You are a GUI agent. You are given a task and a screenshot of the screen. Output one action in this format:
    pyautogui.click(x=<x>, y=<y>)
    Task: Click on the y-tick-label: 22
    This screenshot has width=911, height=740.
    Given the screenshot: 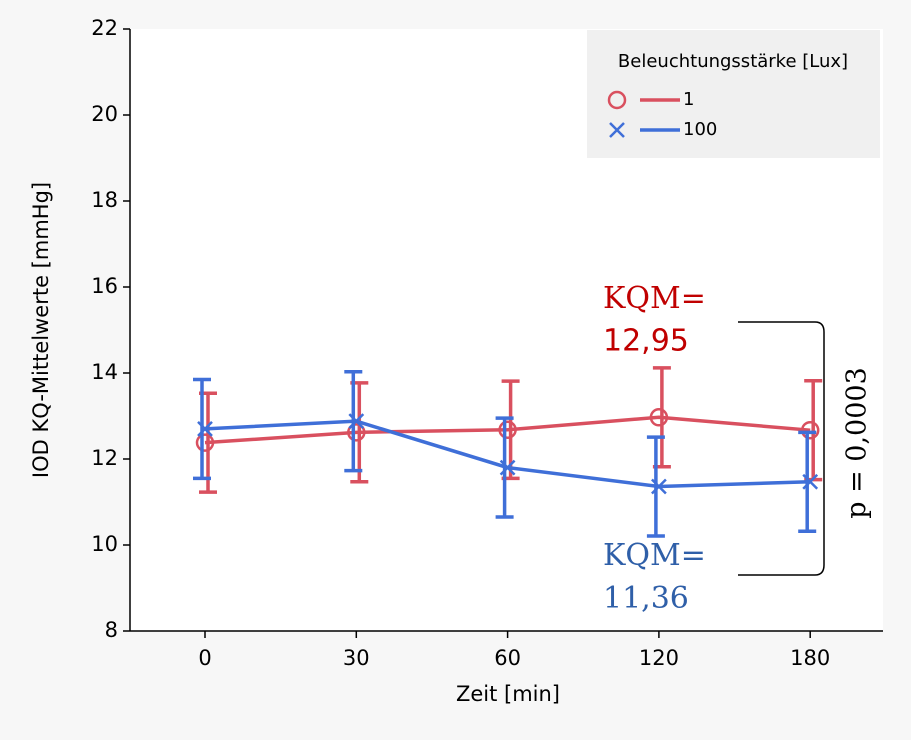 What is the action you would take?
    pyautogui.click(x=104, y=28)
    